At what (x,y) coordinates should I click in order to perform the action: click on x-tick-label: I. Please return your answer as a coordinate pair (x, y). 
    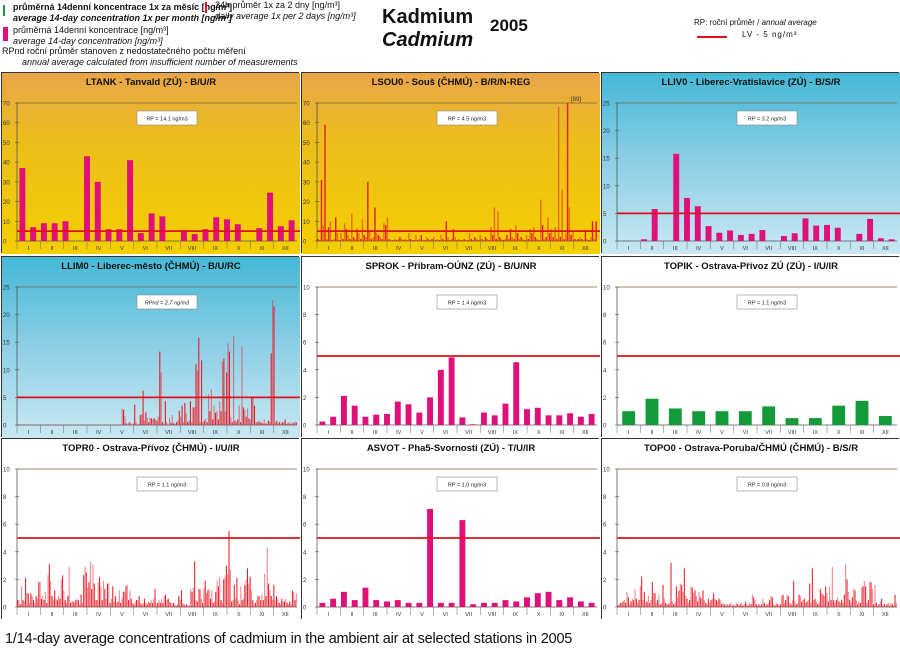
    Looking at the image, I should click on (29, 615).